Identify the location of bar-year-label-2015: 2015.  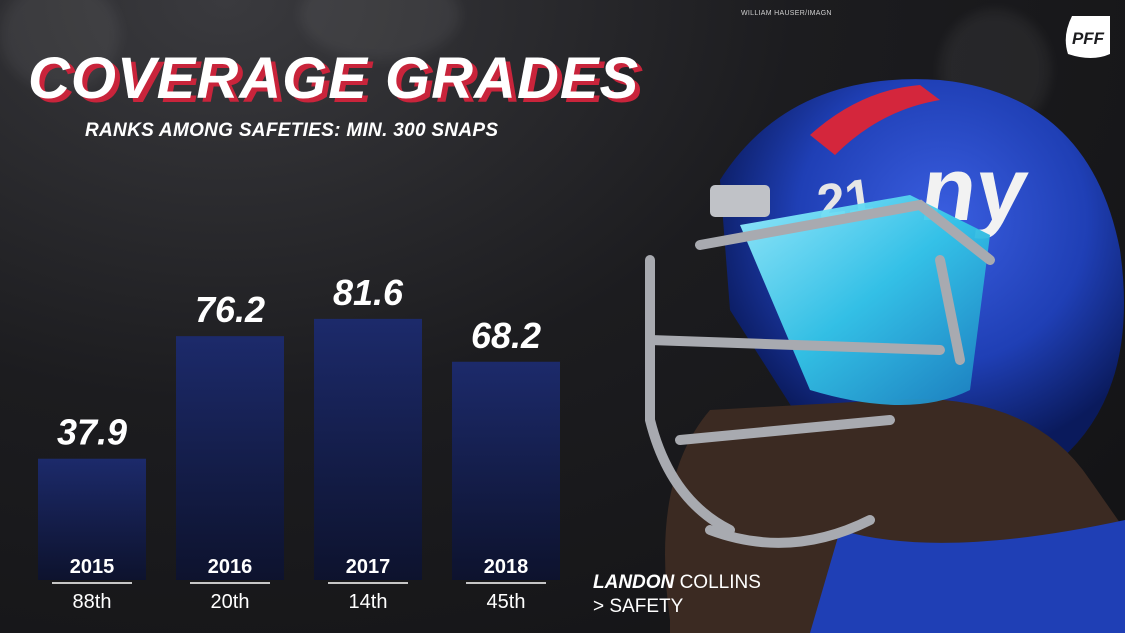
(92, 567).